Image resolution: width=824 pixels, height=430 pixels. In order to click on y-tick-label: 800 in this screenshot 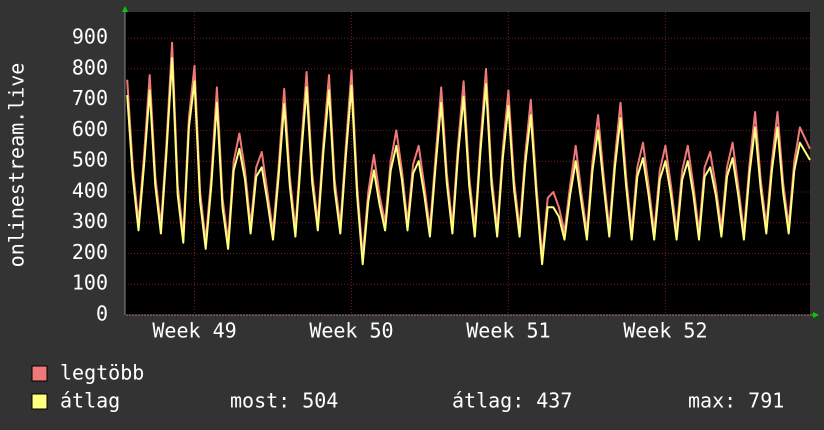, I will do `click(90, 67)`.